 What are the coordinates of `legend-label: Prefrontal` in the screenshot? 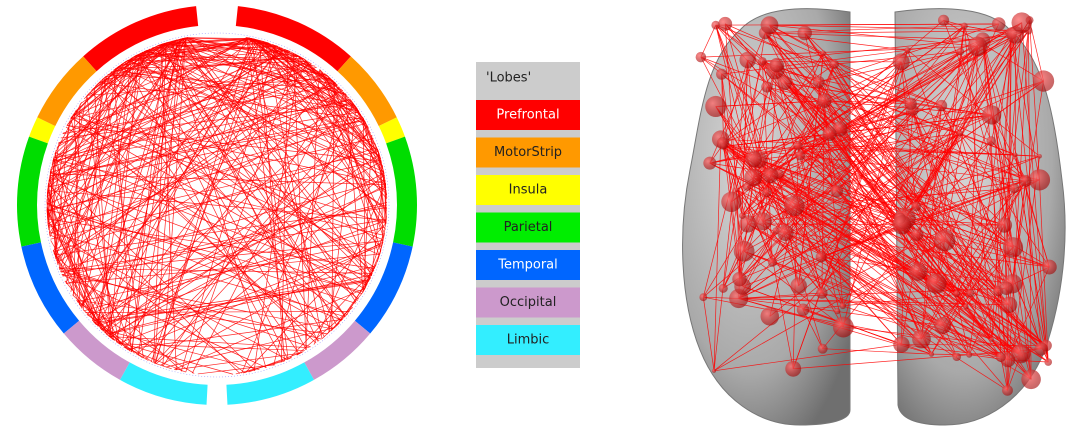 It's located at (527, 115).